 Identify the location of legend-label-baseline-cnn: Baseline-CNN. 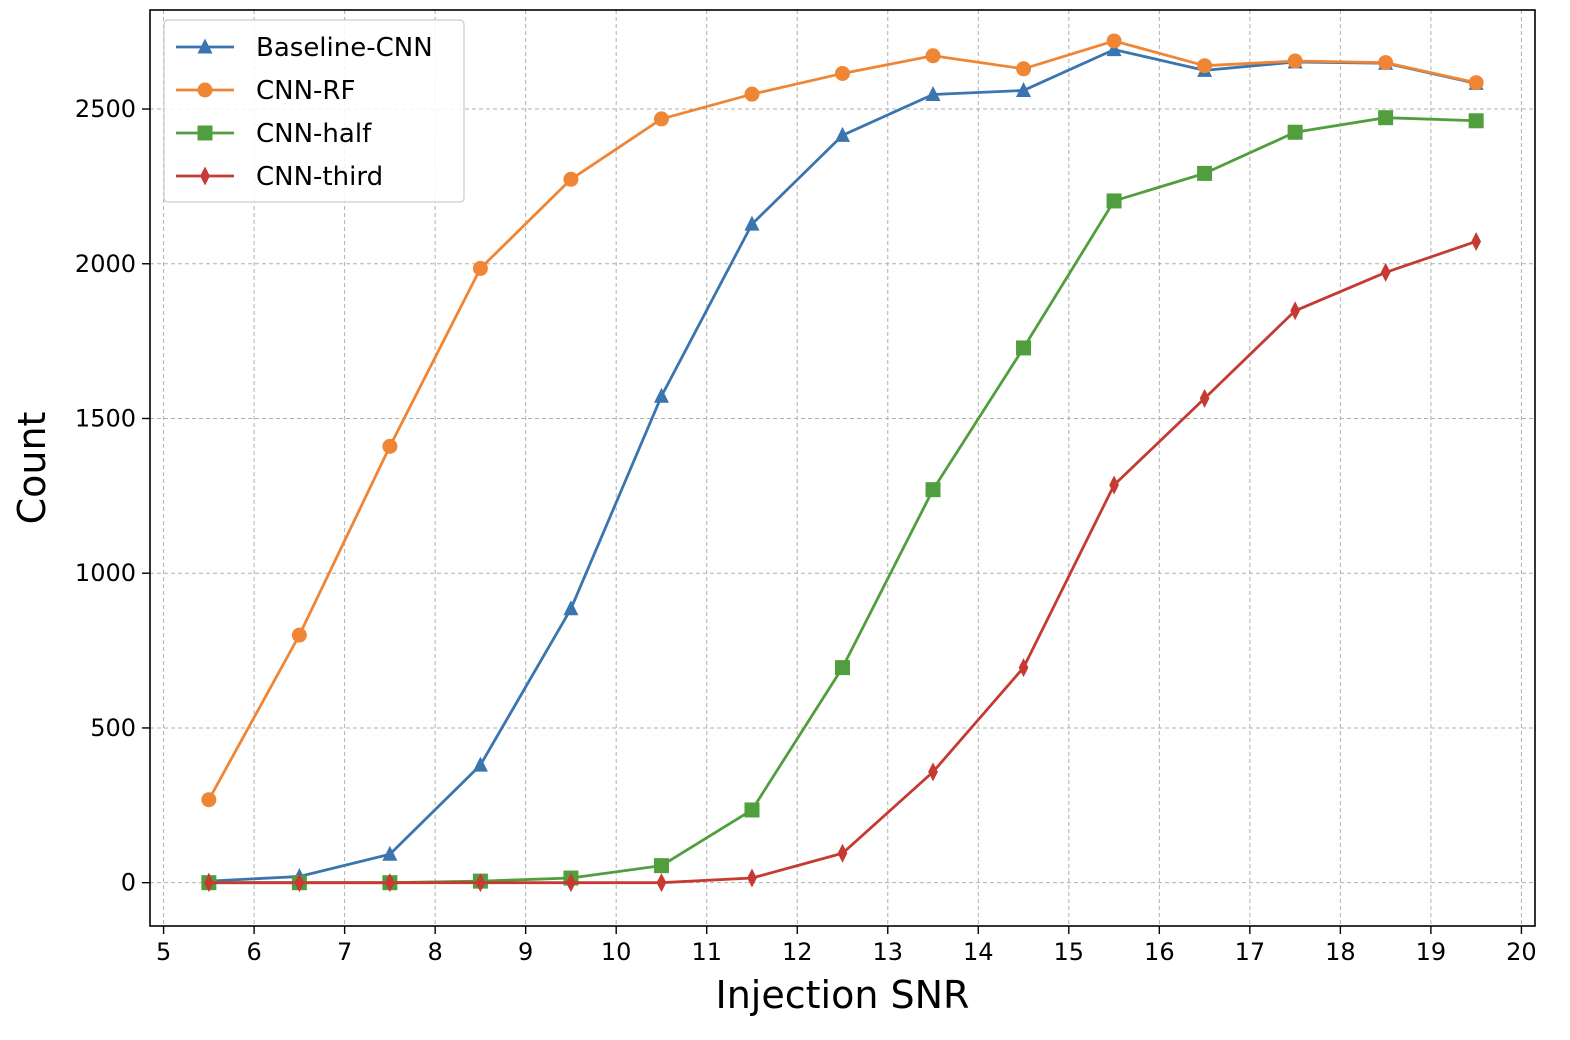
(344, 48).